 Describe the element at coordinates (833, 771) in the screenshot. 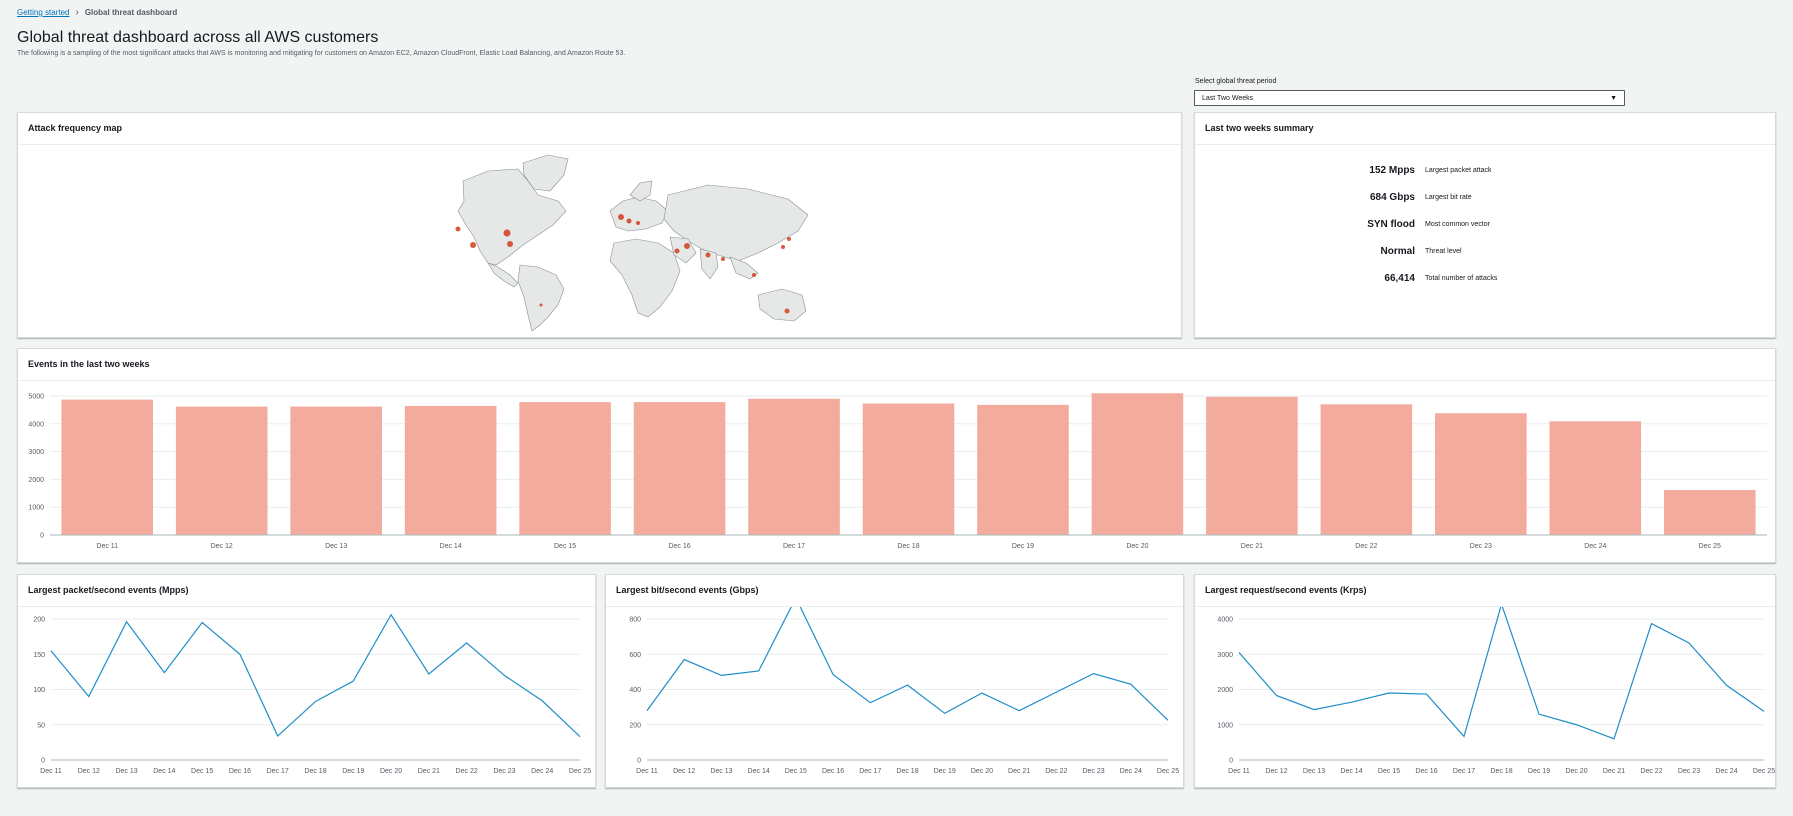

I see `x-tick-label: Dec 16` at that location.